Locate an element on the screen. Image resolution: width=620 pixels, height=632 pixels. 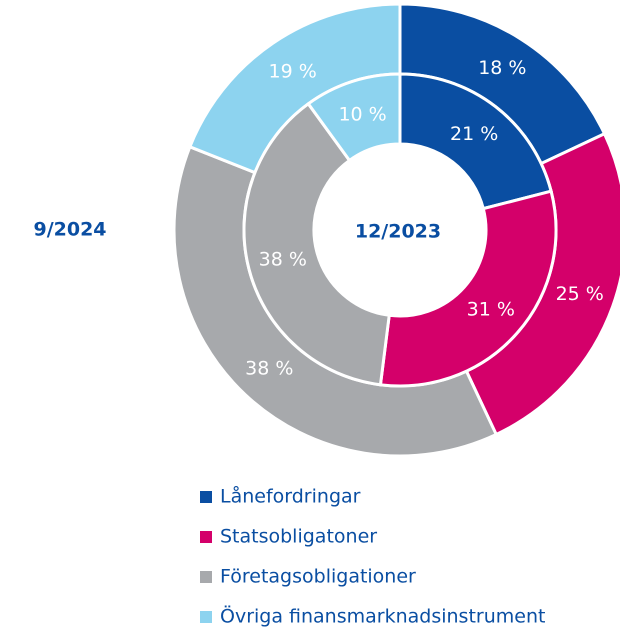
value-label: 18 % is located at coordinates (502, 68).